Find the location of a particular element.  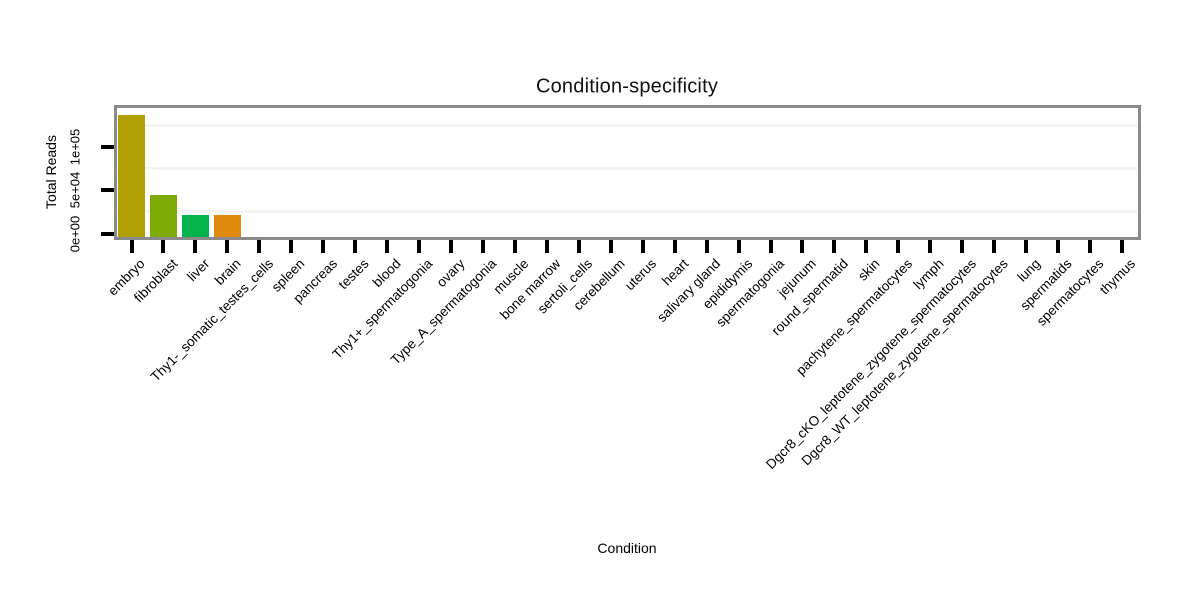

bar-brain is located at coordinates (227, 226).